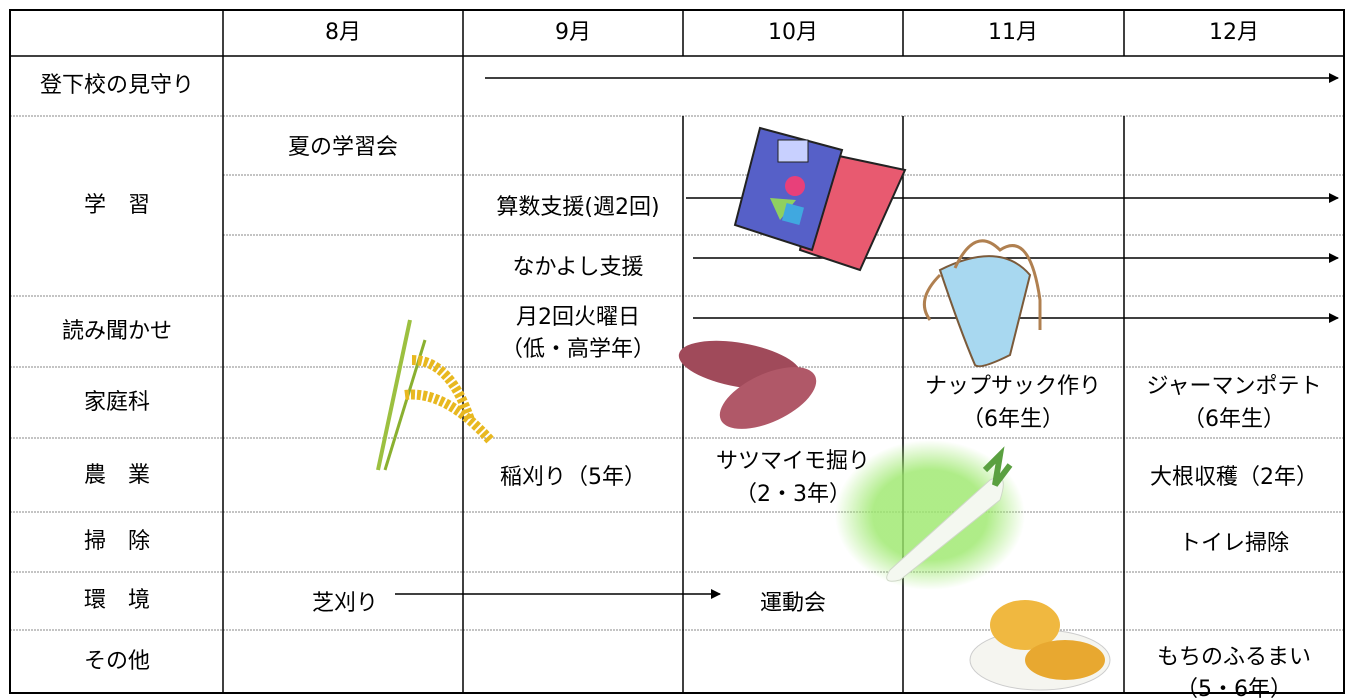  I want to click on rice-illustration, so click(435, 395).